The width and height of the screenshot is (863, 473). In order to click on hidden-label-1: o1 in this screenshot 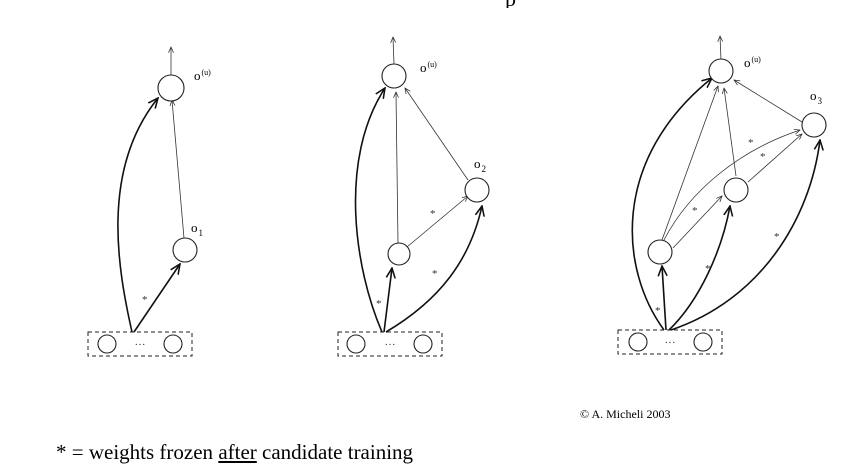, I will do `click(197, 229)`.